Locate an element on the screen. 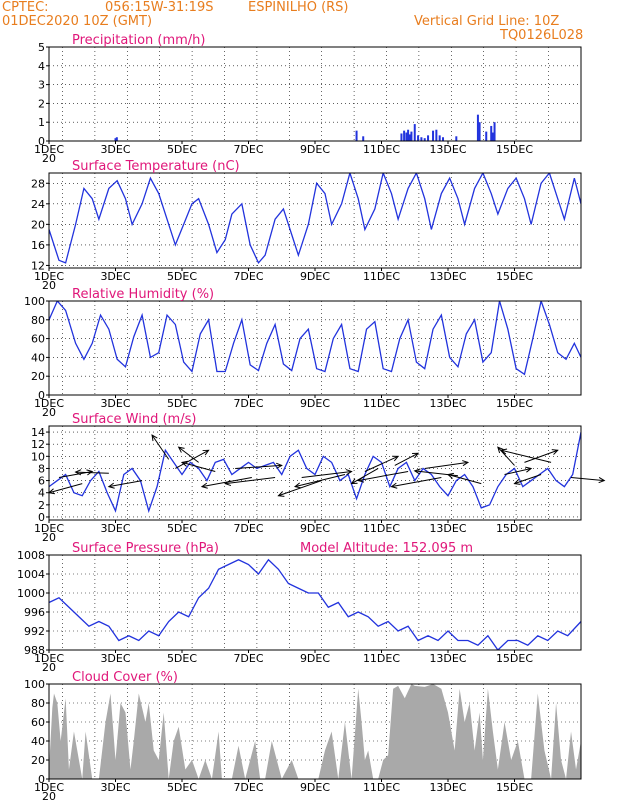 This screenshot has width=618, height=800. x-tick-label: 7DEC is located at coordinates (248, 787).